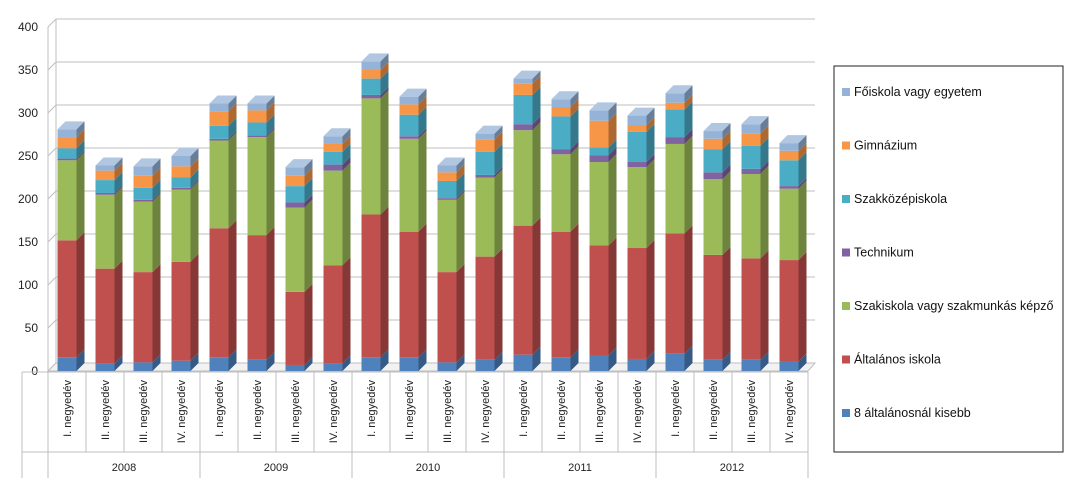 The width and height of the screenshot is (1072, 488). Describe the element at coordinates (600, 411) in the screenshot. I see `x-category-label: III. negyedév` at that location.